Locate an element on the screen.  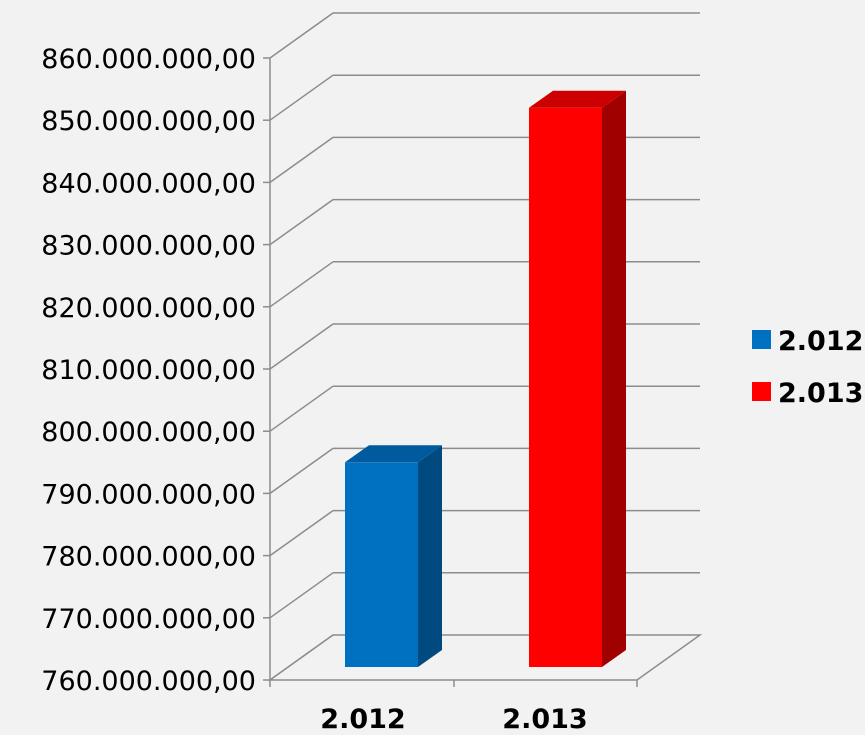
chart-floor is located at coordinates (485, 657).